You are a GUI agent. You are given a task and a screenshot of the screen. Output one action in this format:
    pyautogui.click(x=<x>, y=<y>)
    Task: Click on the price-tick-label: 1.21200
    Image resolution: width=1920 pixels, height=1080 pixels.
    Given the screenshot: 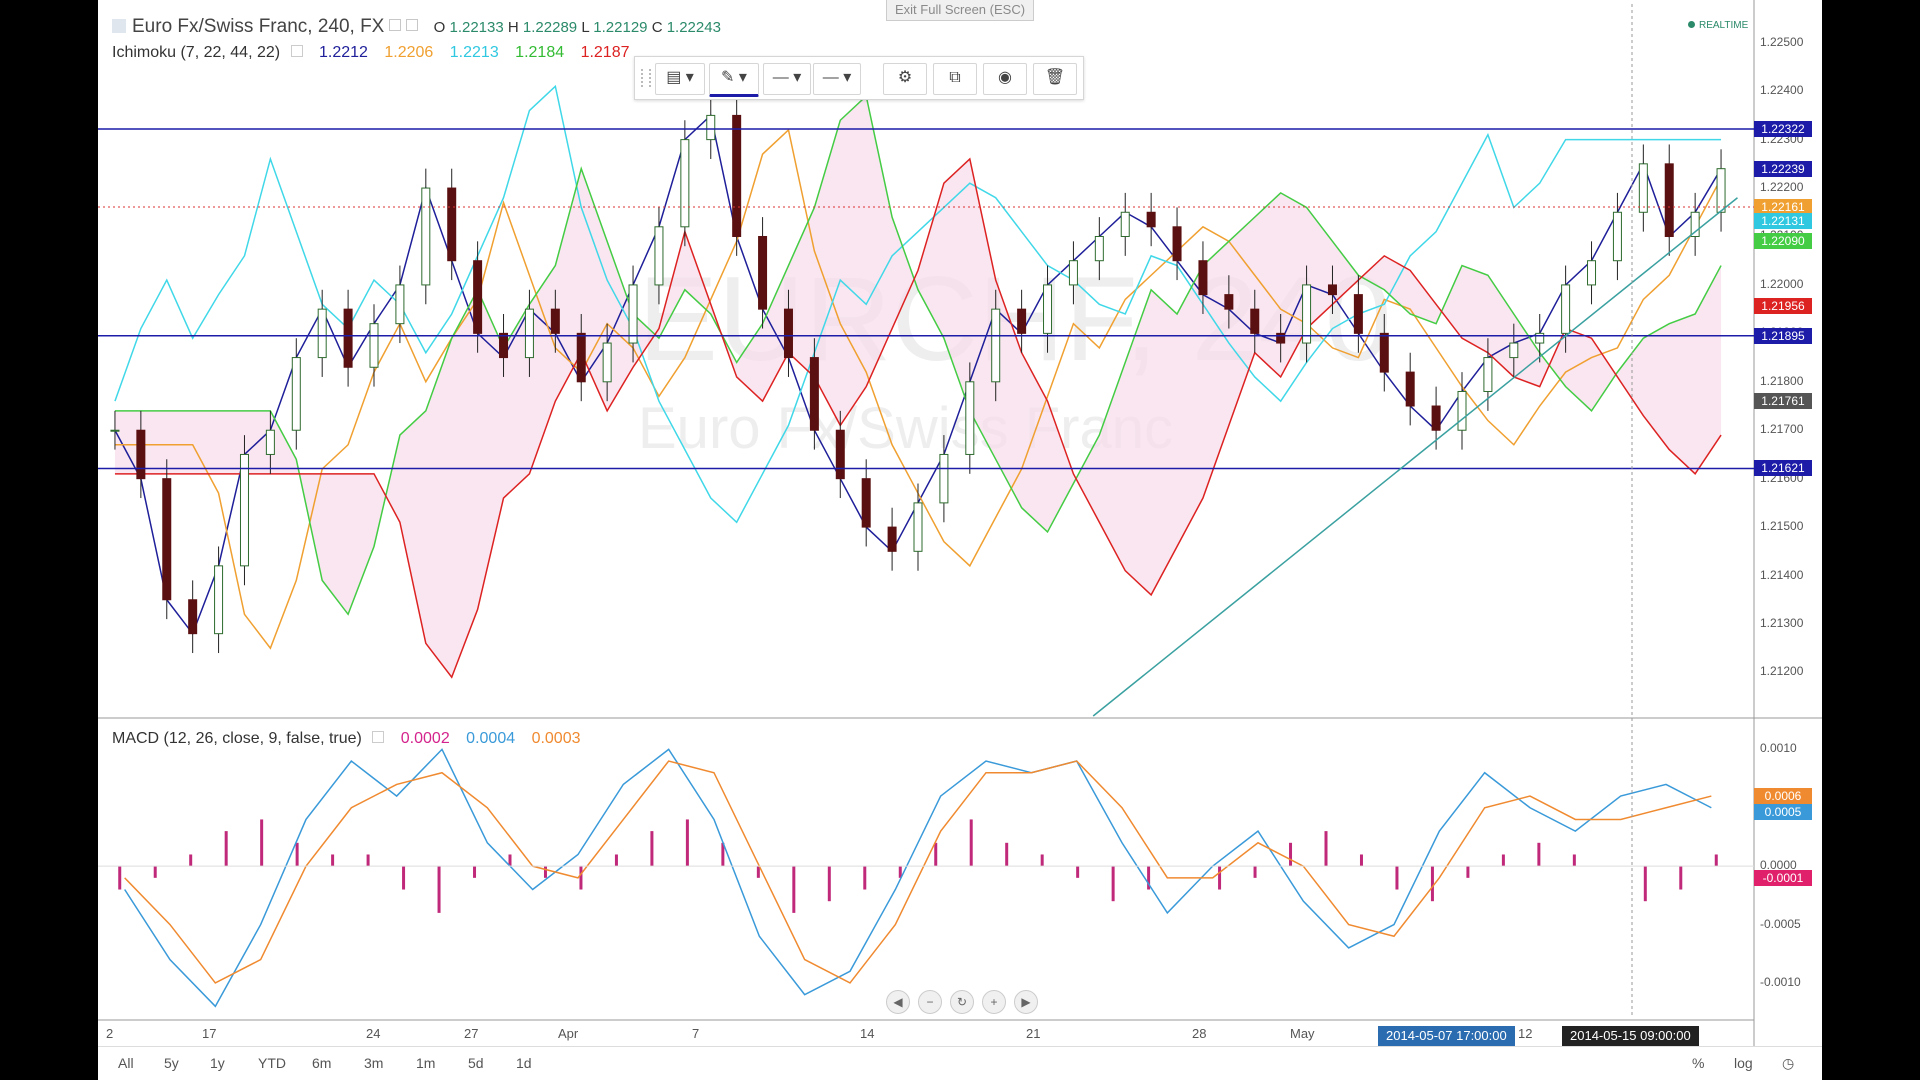 What is the action you would take?
    pyautogui.click(x=1782, y=671)
    